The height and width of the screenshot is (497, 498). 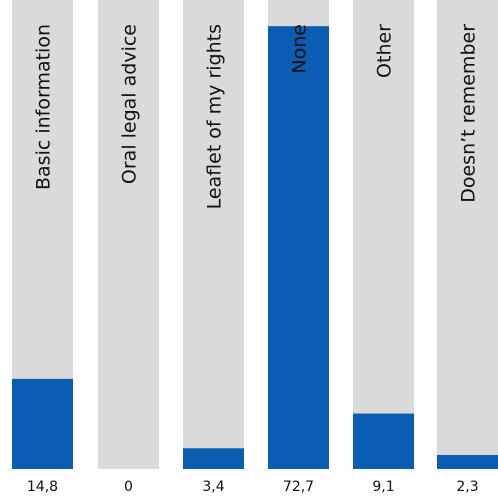 I want to click on value-label-leaflet-of-my-rights: 3,4, so click(x=213, y=487).